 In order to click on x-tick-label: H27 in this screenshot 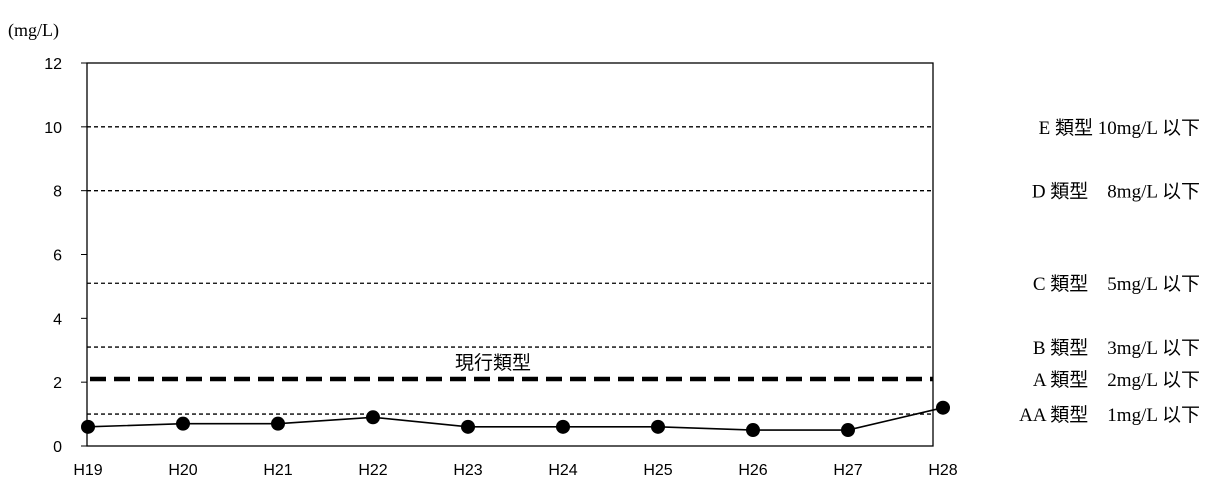, I will do `click(847, 470)`.